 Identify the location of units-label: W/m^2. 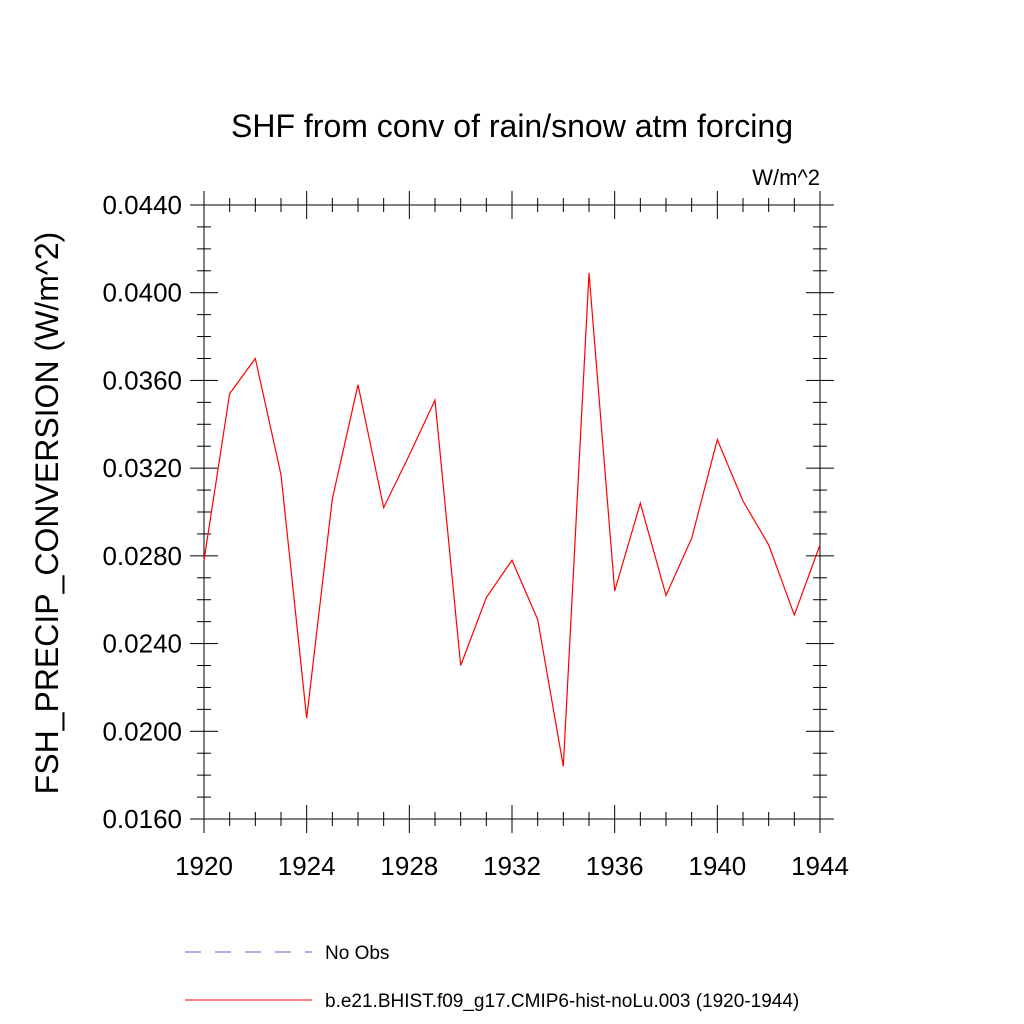
(786, 177).